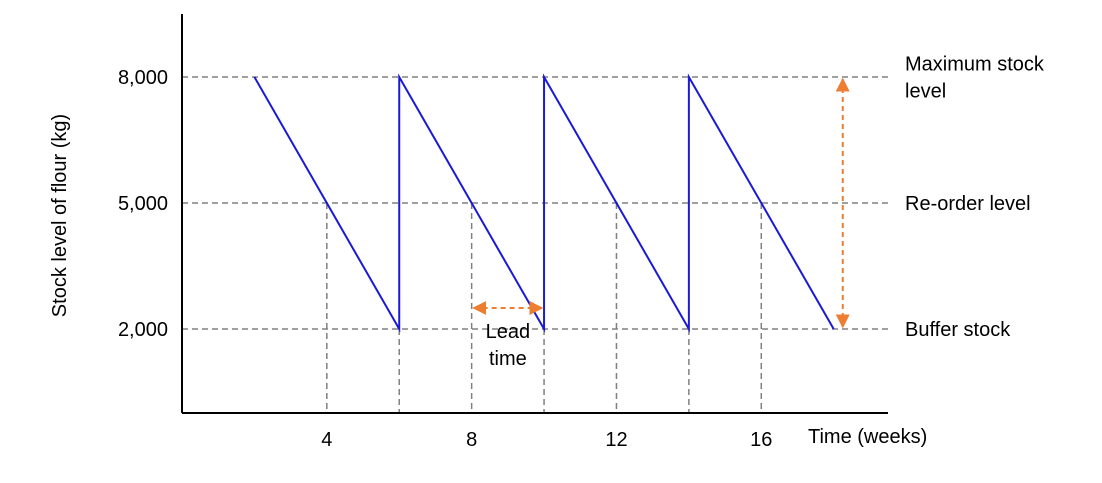  Describe the element at coordinates (925, 92) in the screenshot. I see `reference-label: level` at that location.